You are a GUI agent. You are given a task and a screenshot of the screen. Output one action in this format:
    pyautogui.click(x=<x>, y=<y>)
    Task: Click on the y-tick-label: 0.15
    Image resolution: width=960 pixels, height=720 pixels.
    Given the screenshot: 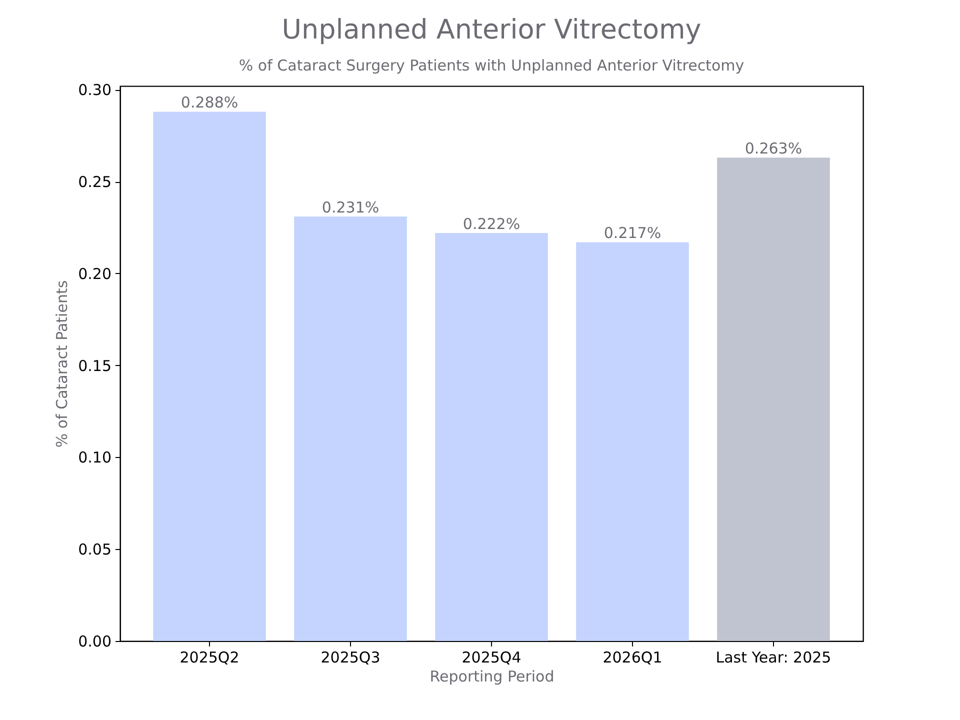 What is the action you would take?
    pyautogui.click(x=95, y=365)
    